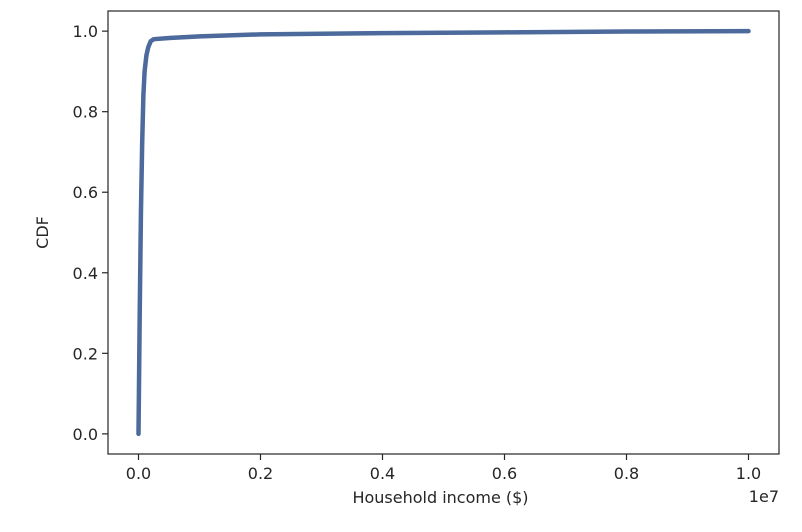 The width and height of the screenshot is (802, 532). What do you see at coordinates (85, 192) in the screenshot?
I see `y-tick-label: 0.6` at bounding box center [85, 192].